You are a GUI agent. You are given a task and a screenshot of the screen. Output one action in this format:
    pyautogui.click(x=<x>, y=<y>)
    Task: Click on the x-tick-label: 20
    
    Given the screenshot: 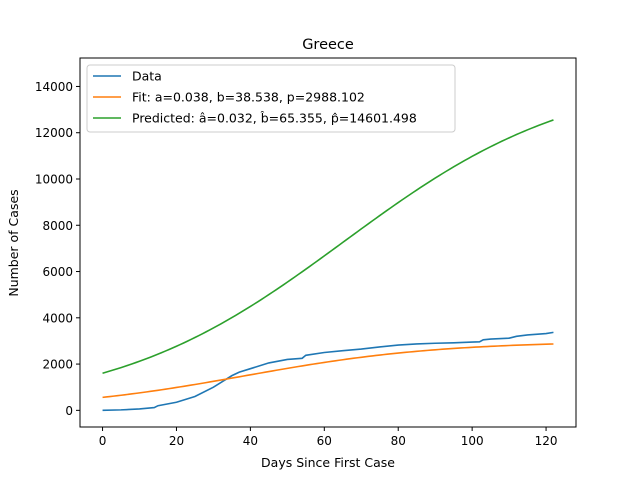 What is the action you would take?
    pyautogui.click(x=176, y=441)
    